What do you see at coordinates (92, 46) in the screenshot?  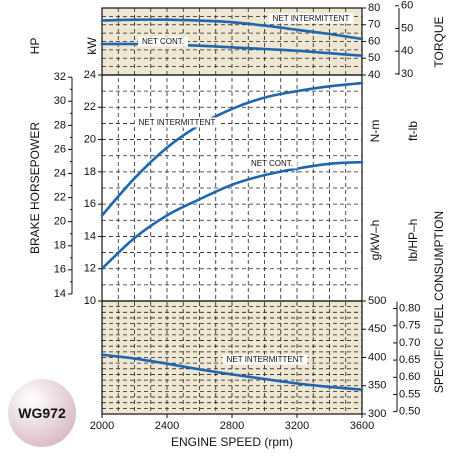 I see `power-kw-unit: kW` at bounding box center [92, 46].